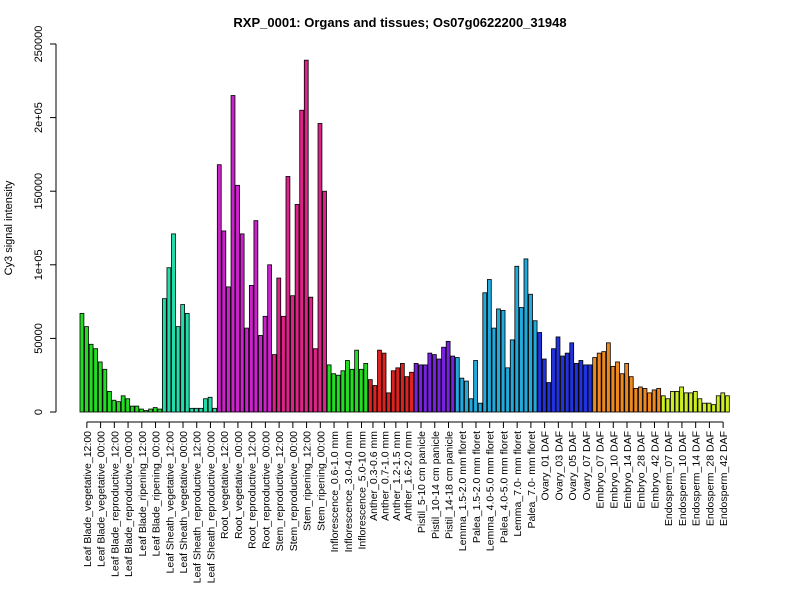  What do you see at coordinates (436, 485) in the screenshot?
I see `x-tick-label: Pistil_10-14 cm panicle` at bounding box center [436, 485].